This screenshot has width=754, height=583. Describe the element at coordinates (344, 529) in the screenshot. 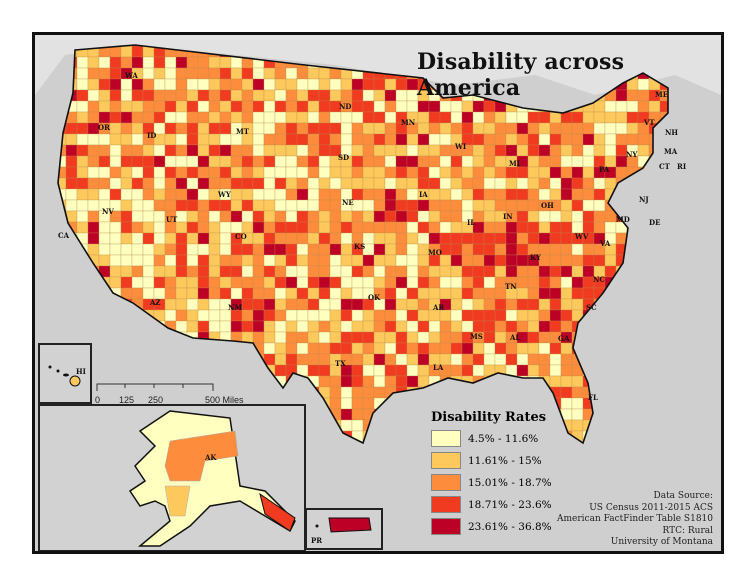

I see `puerto-rico-inset: PR` at that location.